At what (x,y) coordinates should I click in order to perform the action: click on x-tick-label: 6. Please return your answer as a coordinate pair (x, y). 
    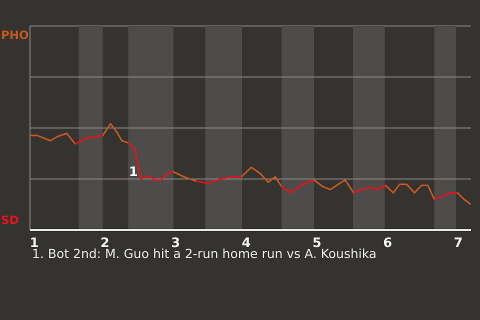
    Looking at the image, I should click on (387, 244).